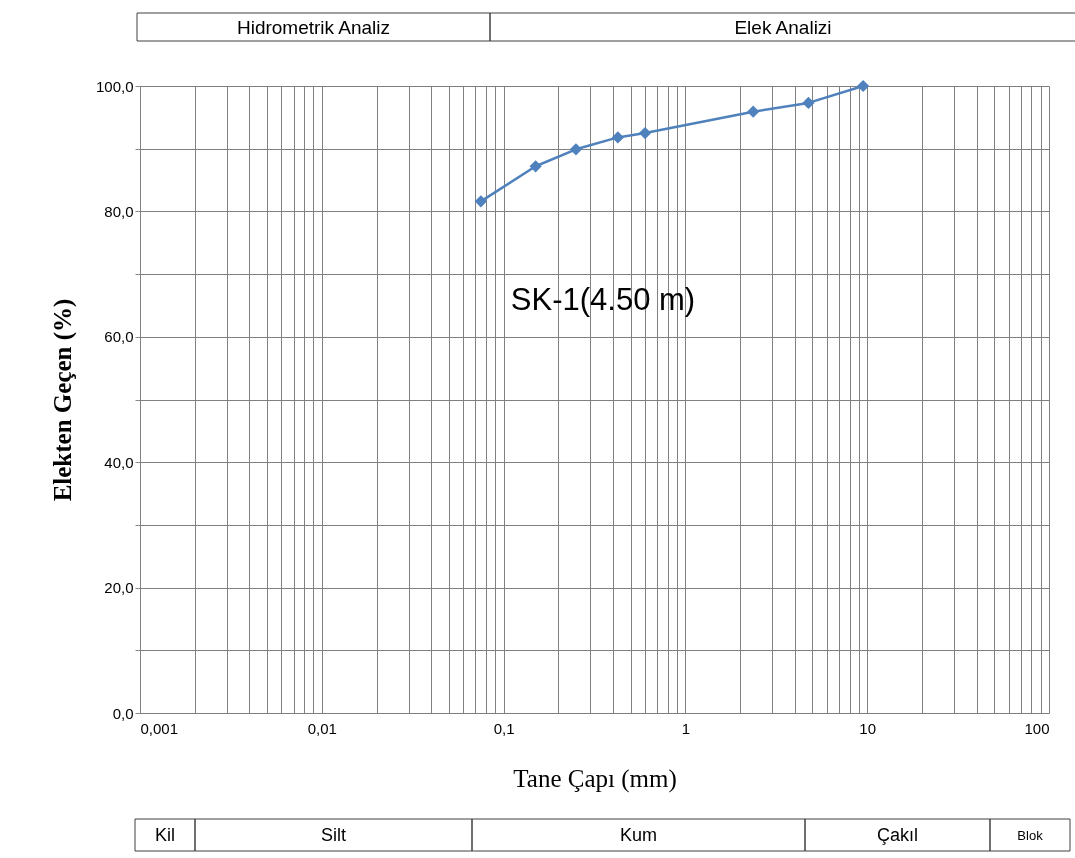  Describe the element at coordinates (119, 462) in the screenshot. I see `y-tick-label: 40,0` at that location.